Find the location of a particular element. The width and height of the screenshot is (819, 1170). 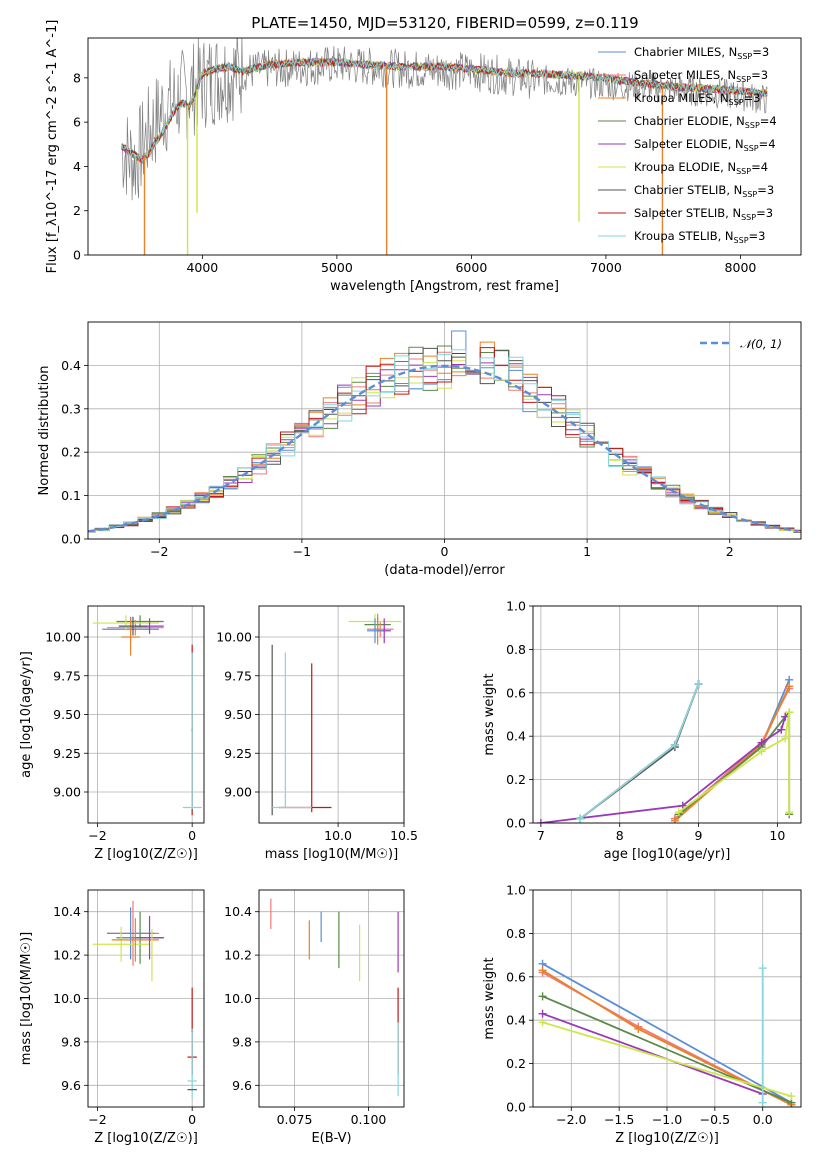

data-spectrum-line is located at coordinates (444, 119).